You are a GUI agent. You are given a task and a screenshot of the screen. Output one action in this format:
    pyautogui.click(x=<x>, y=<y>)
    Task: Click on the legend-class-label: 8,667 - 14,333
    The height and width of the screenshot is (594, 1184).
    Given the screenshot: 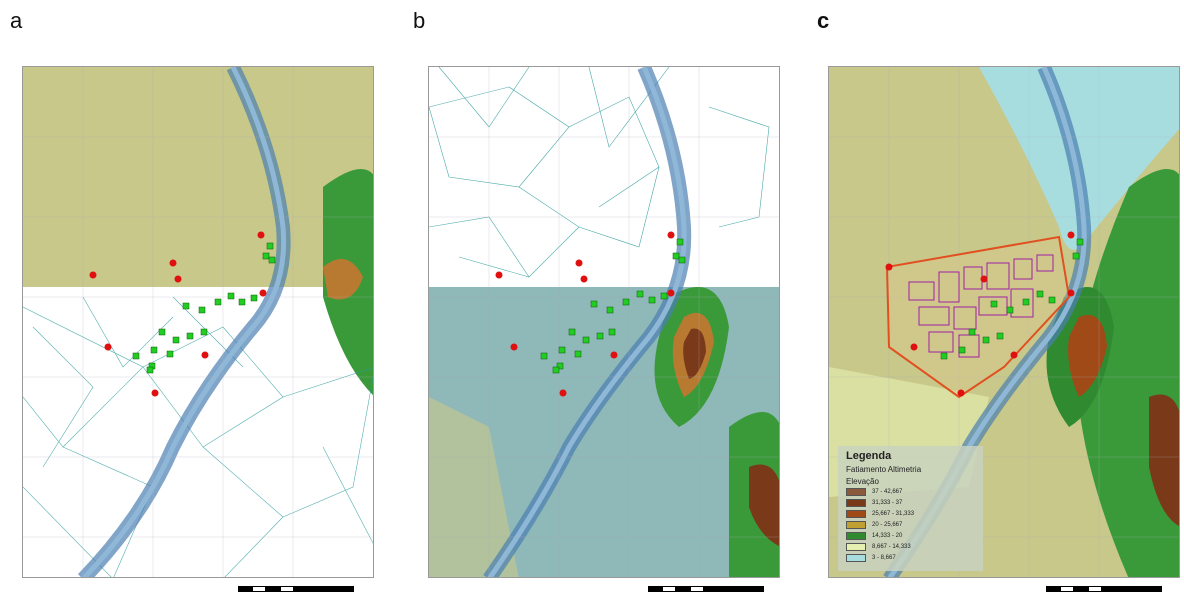 What is the action you would take?
    pyautogui.click(x=891, y=546)
    